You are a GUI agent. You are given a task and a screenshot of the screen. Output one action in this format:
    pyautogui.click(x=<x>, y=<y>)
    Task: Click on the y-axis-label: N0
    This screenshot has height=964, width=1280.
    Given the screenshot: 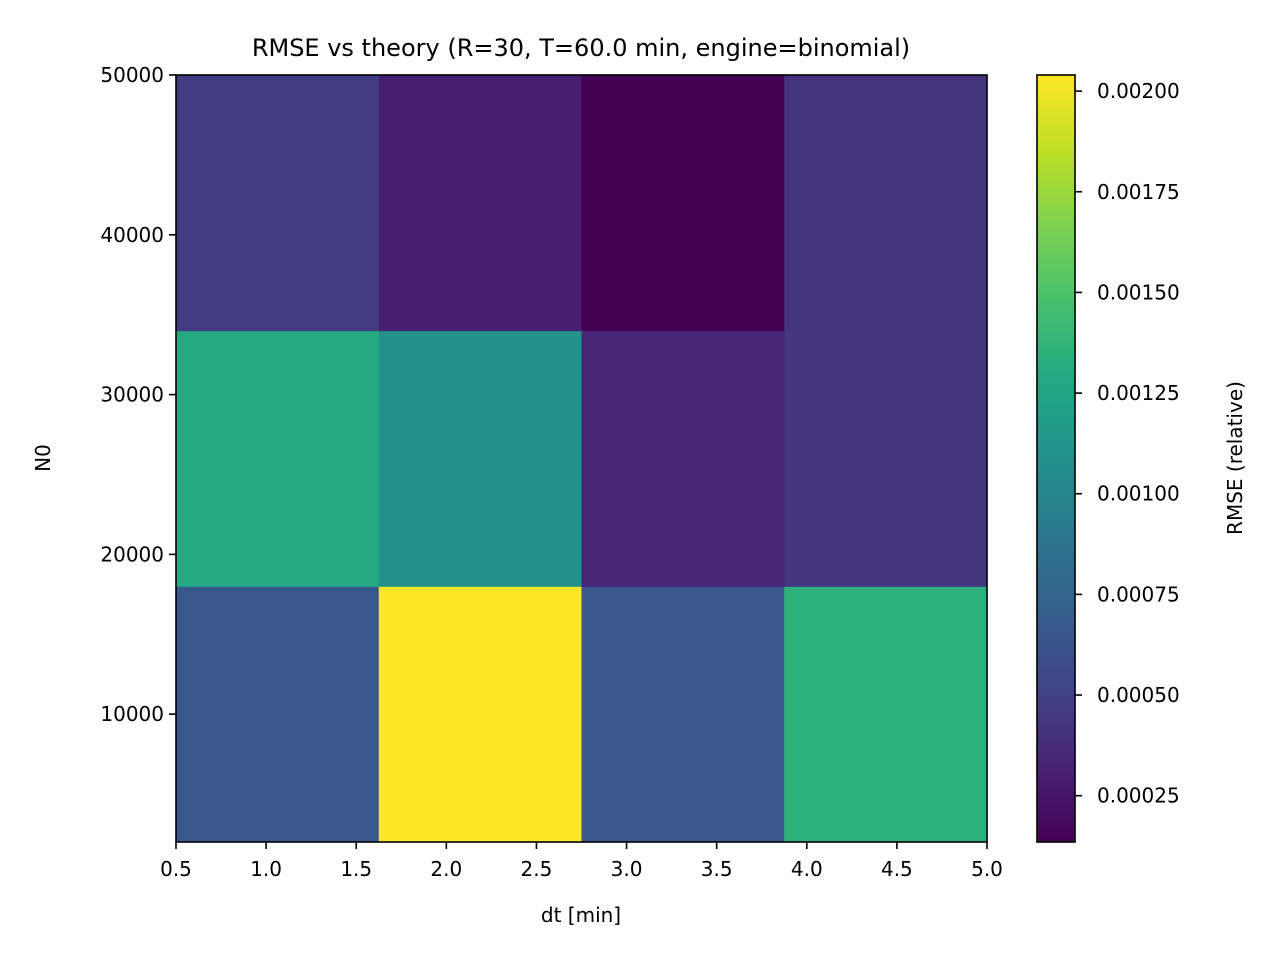 What is the action you would take?
    pyautogui.click(x=43, y=458)
    